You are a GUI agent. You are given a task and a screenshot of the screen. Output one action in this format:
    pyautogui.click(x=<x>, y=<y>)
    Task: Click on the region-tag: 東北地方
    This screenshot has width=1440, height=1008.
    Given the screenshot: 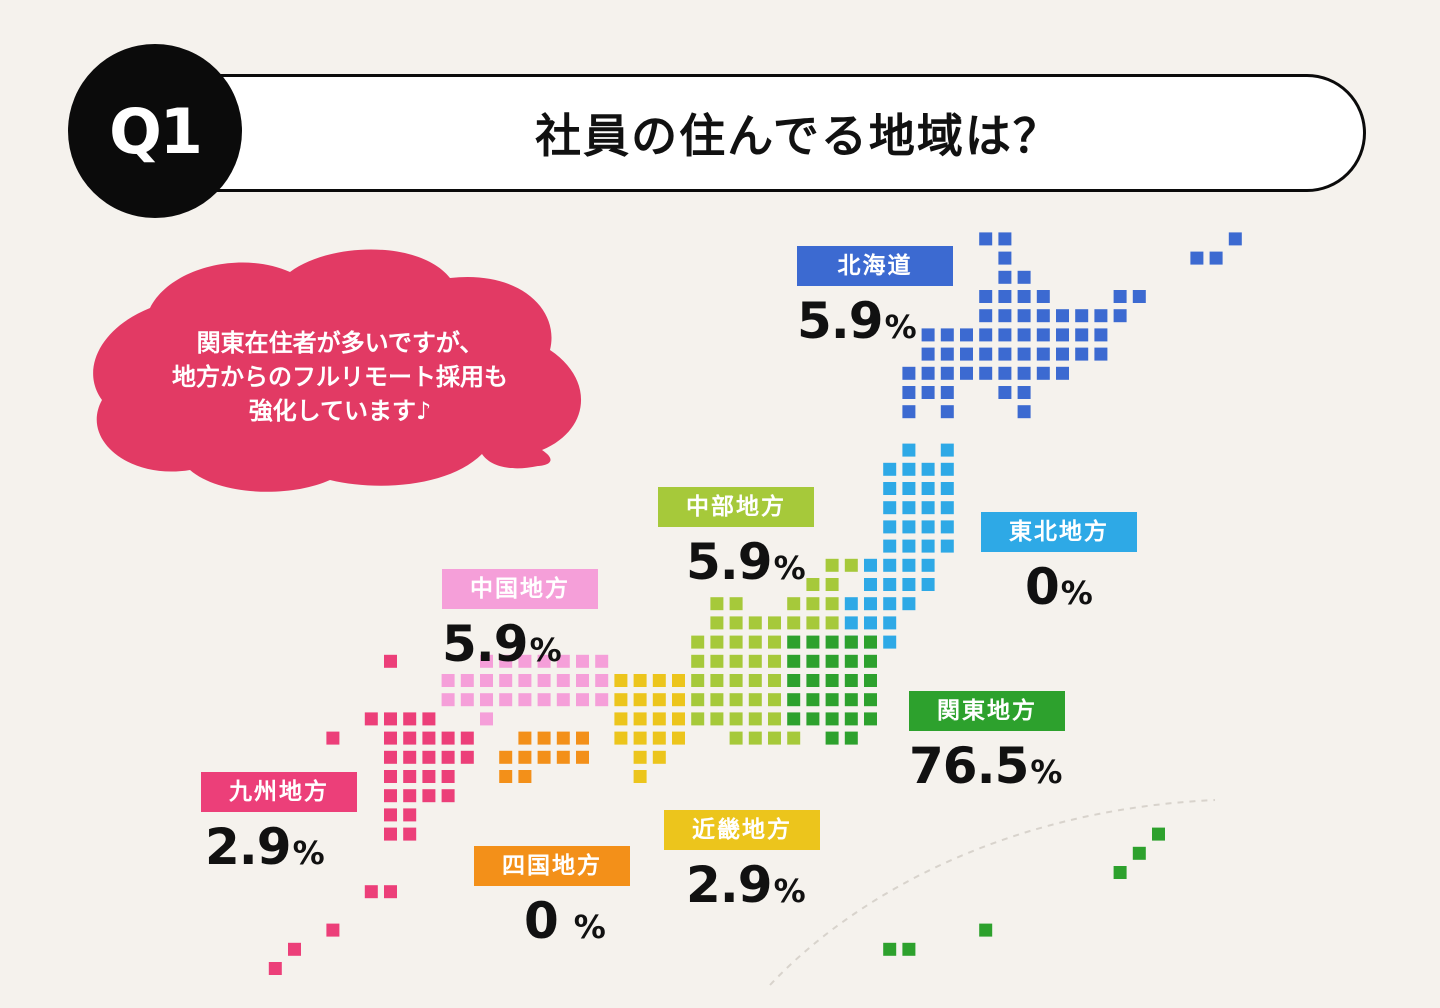 What is the action you would take?
    pyautogui.click(x=1059, y=532)
    